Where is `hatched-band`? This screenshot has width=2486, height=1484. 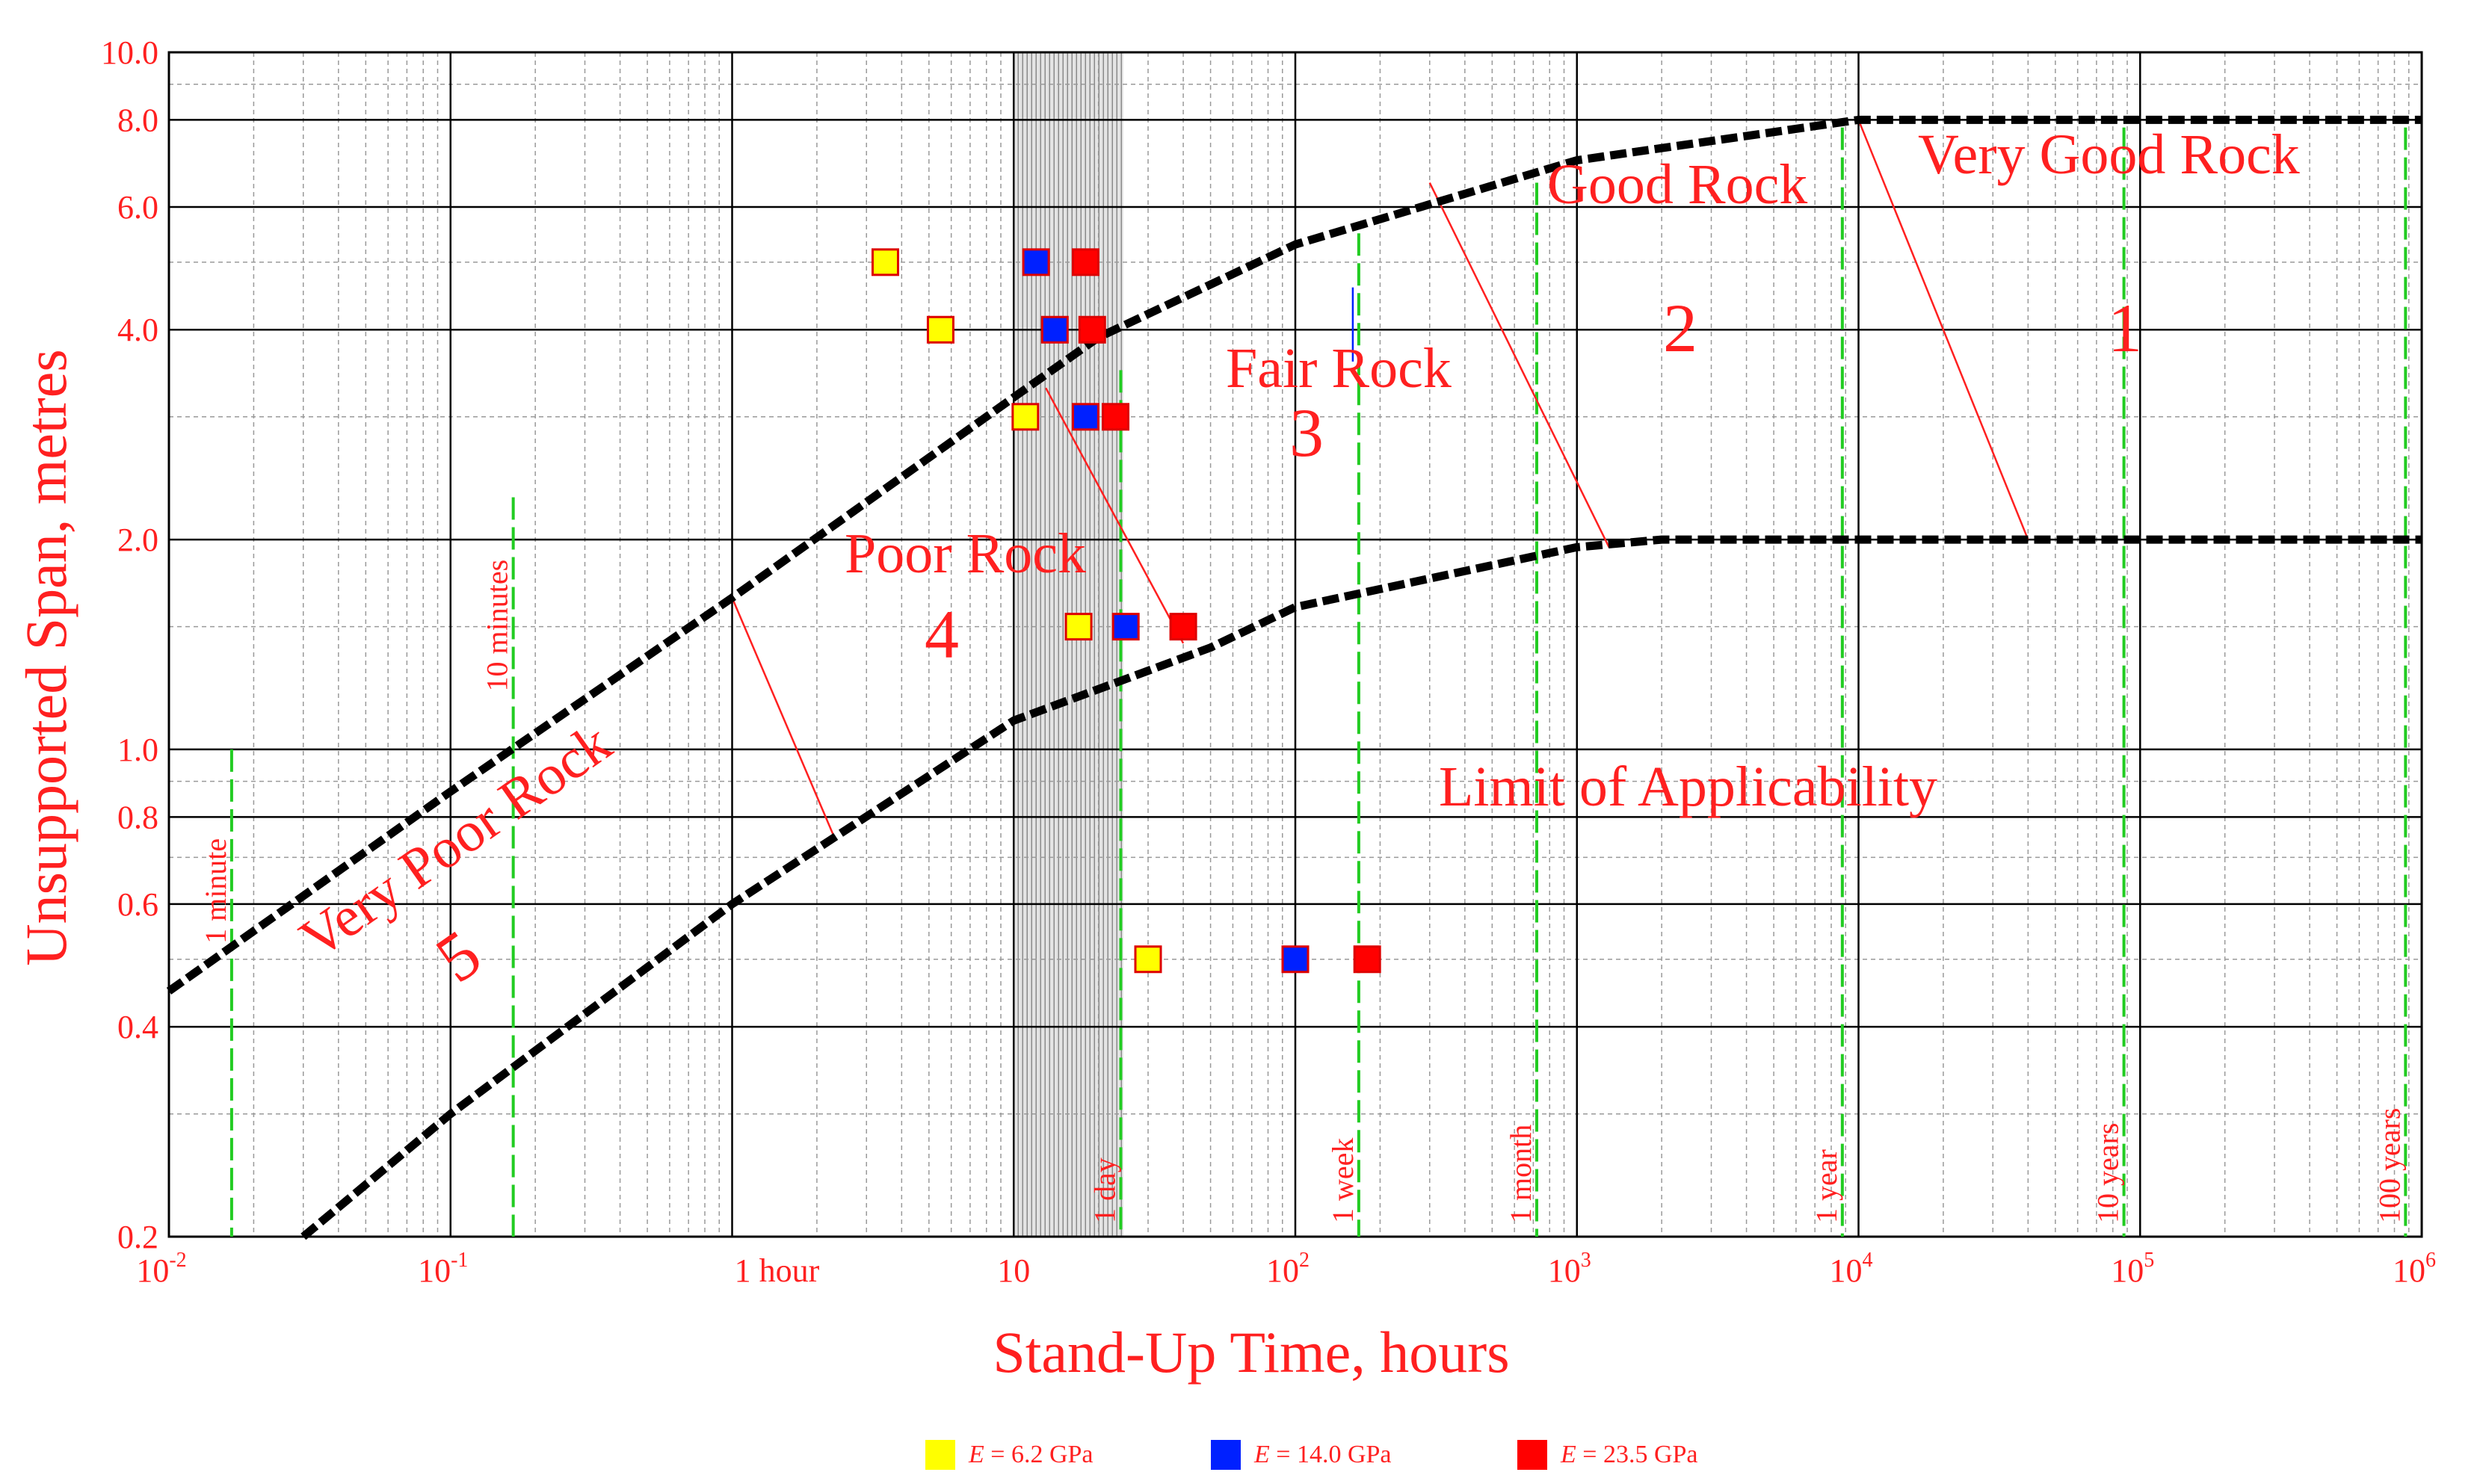 hatched-band is located at coordinates (1068, 644).